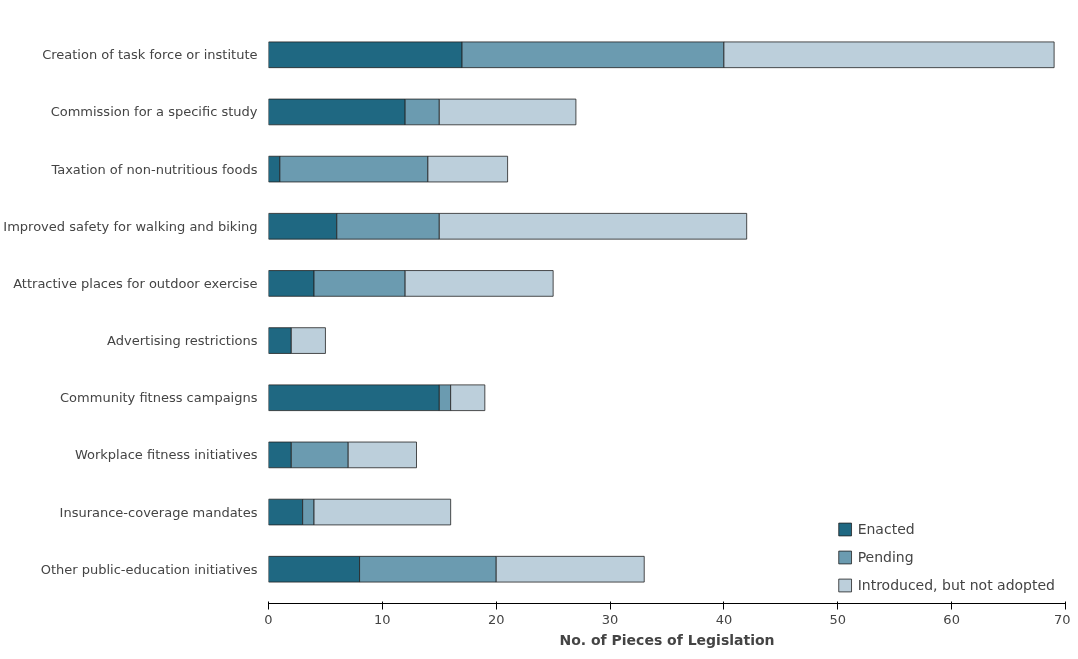 The image size is (1078, 659). Describe the element at coordinates (149, 569) in the screenshot. I see `y-tick-label: Other public-education initiatives` at that location.